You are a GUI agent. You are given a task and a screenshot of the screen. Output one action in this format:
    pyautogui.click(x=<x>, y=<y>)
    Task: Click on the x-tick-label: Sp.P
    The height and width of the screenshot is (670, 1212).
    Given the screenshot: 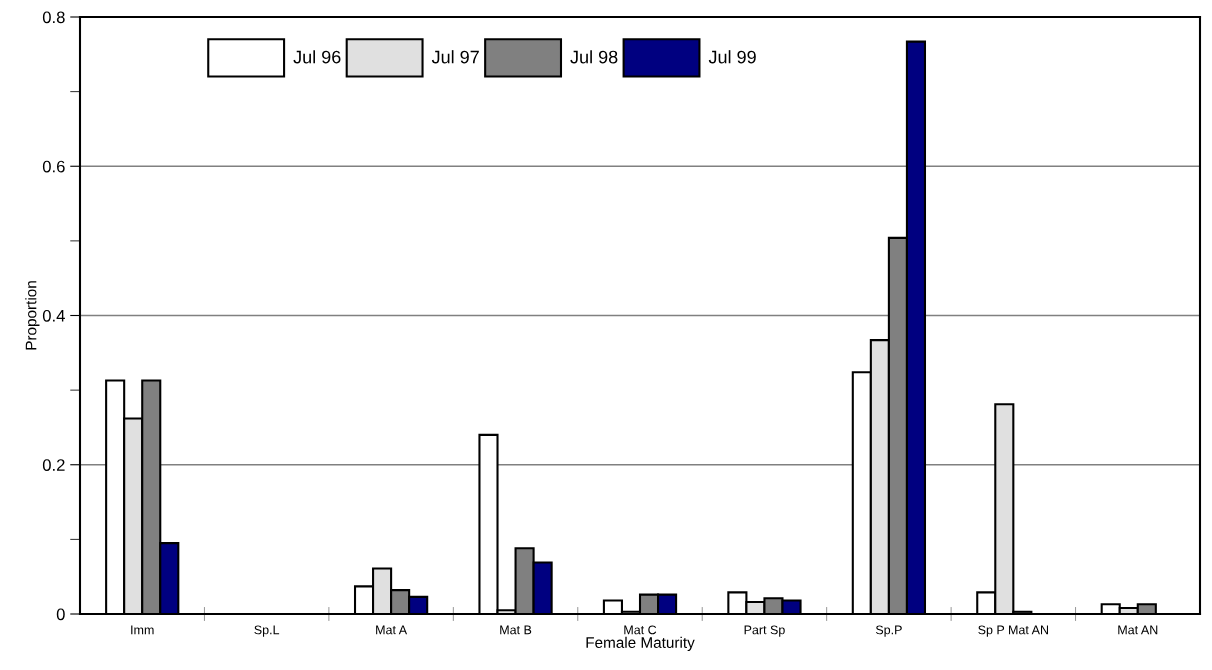 What is the action you would take?
    pyautogui.click(x=888, y=631)
    